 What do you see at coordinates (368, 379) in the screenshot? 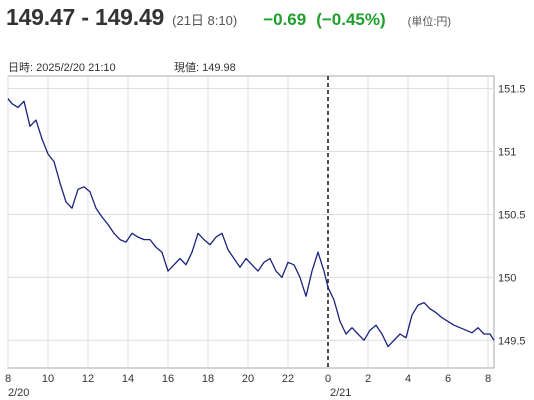
I see `x-tick-label: 2` at bounding box center [368, 379].